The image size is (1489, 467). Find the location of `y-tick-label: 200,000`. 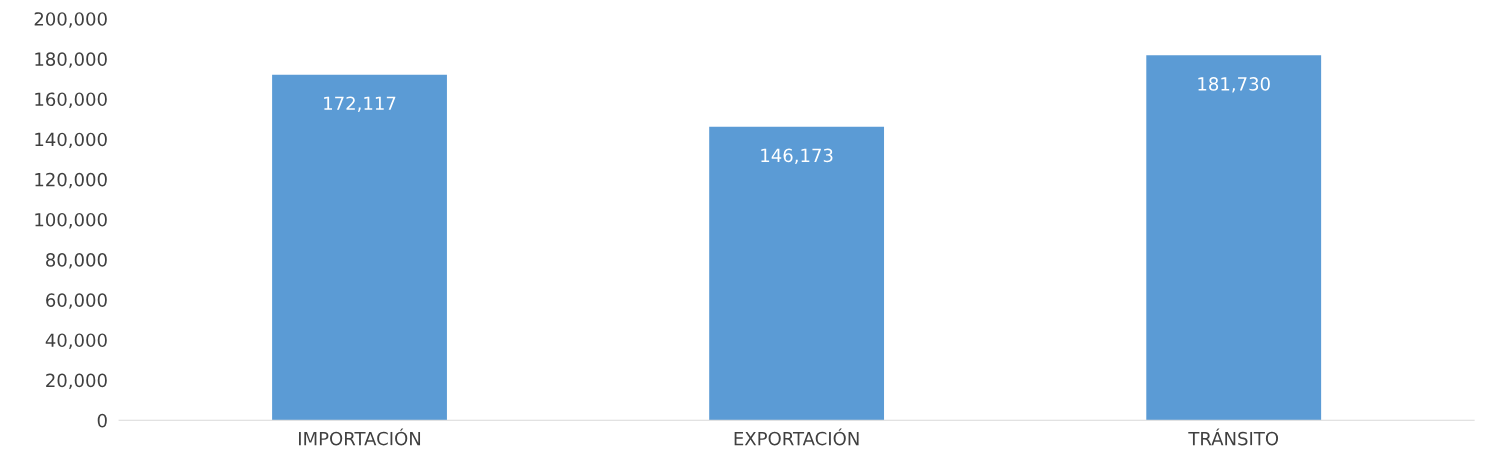

y-tick-label: 200,000 is located at coordinates (70, 20).